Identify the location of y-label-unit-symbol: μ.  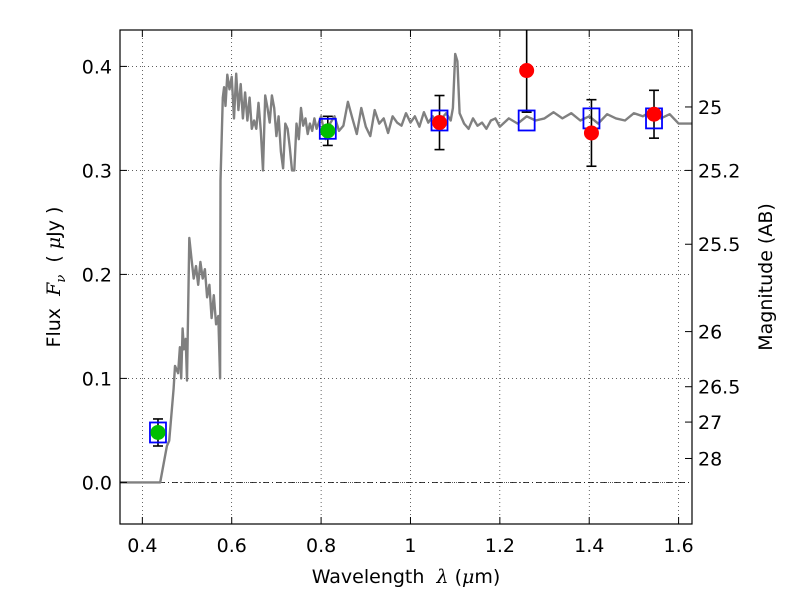
(54, 243).